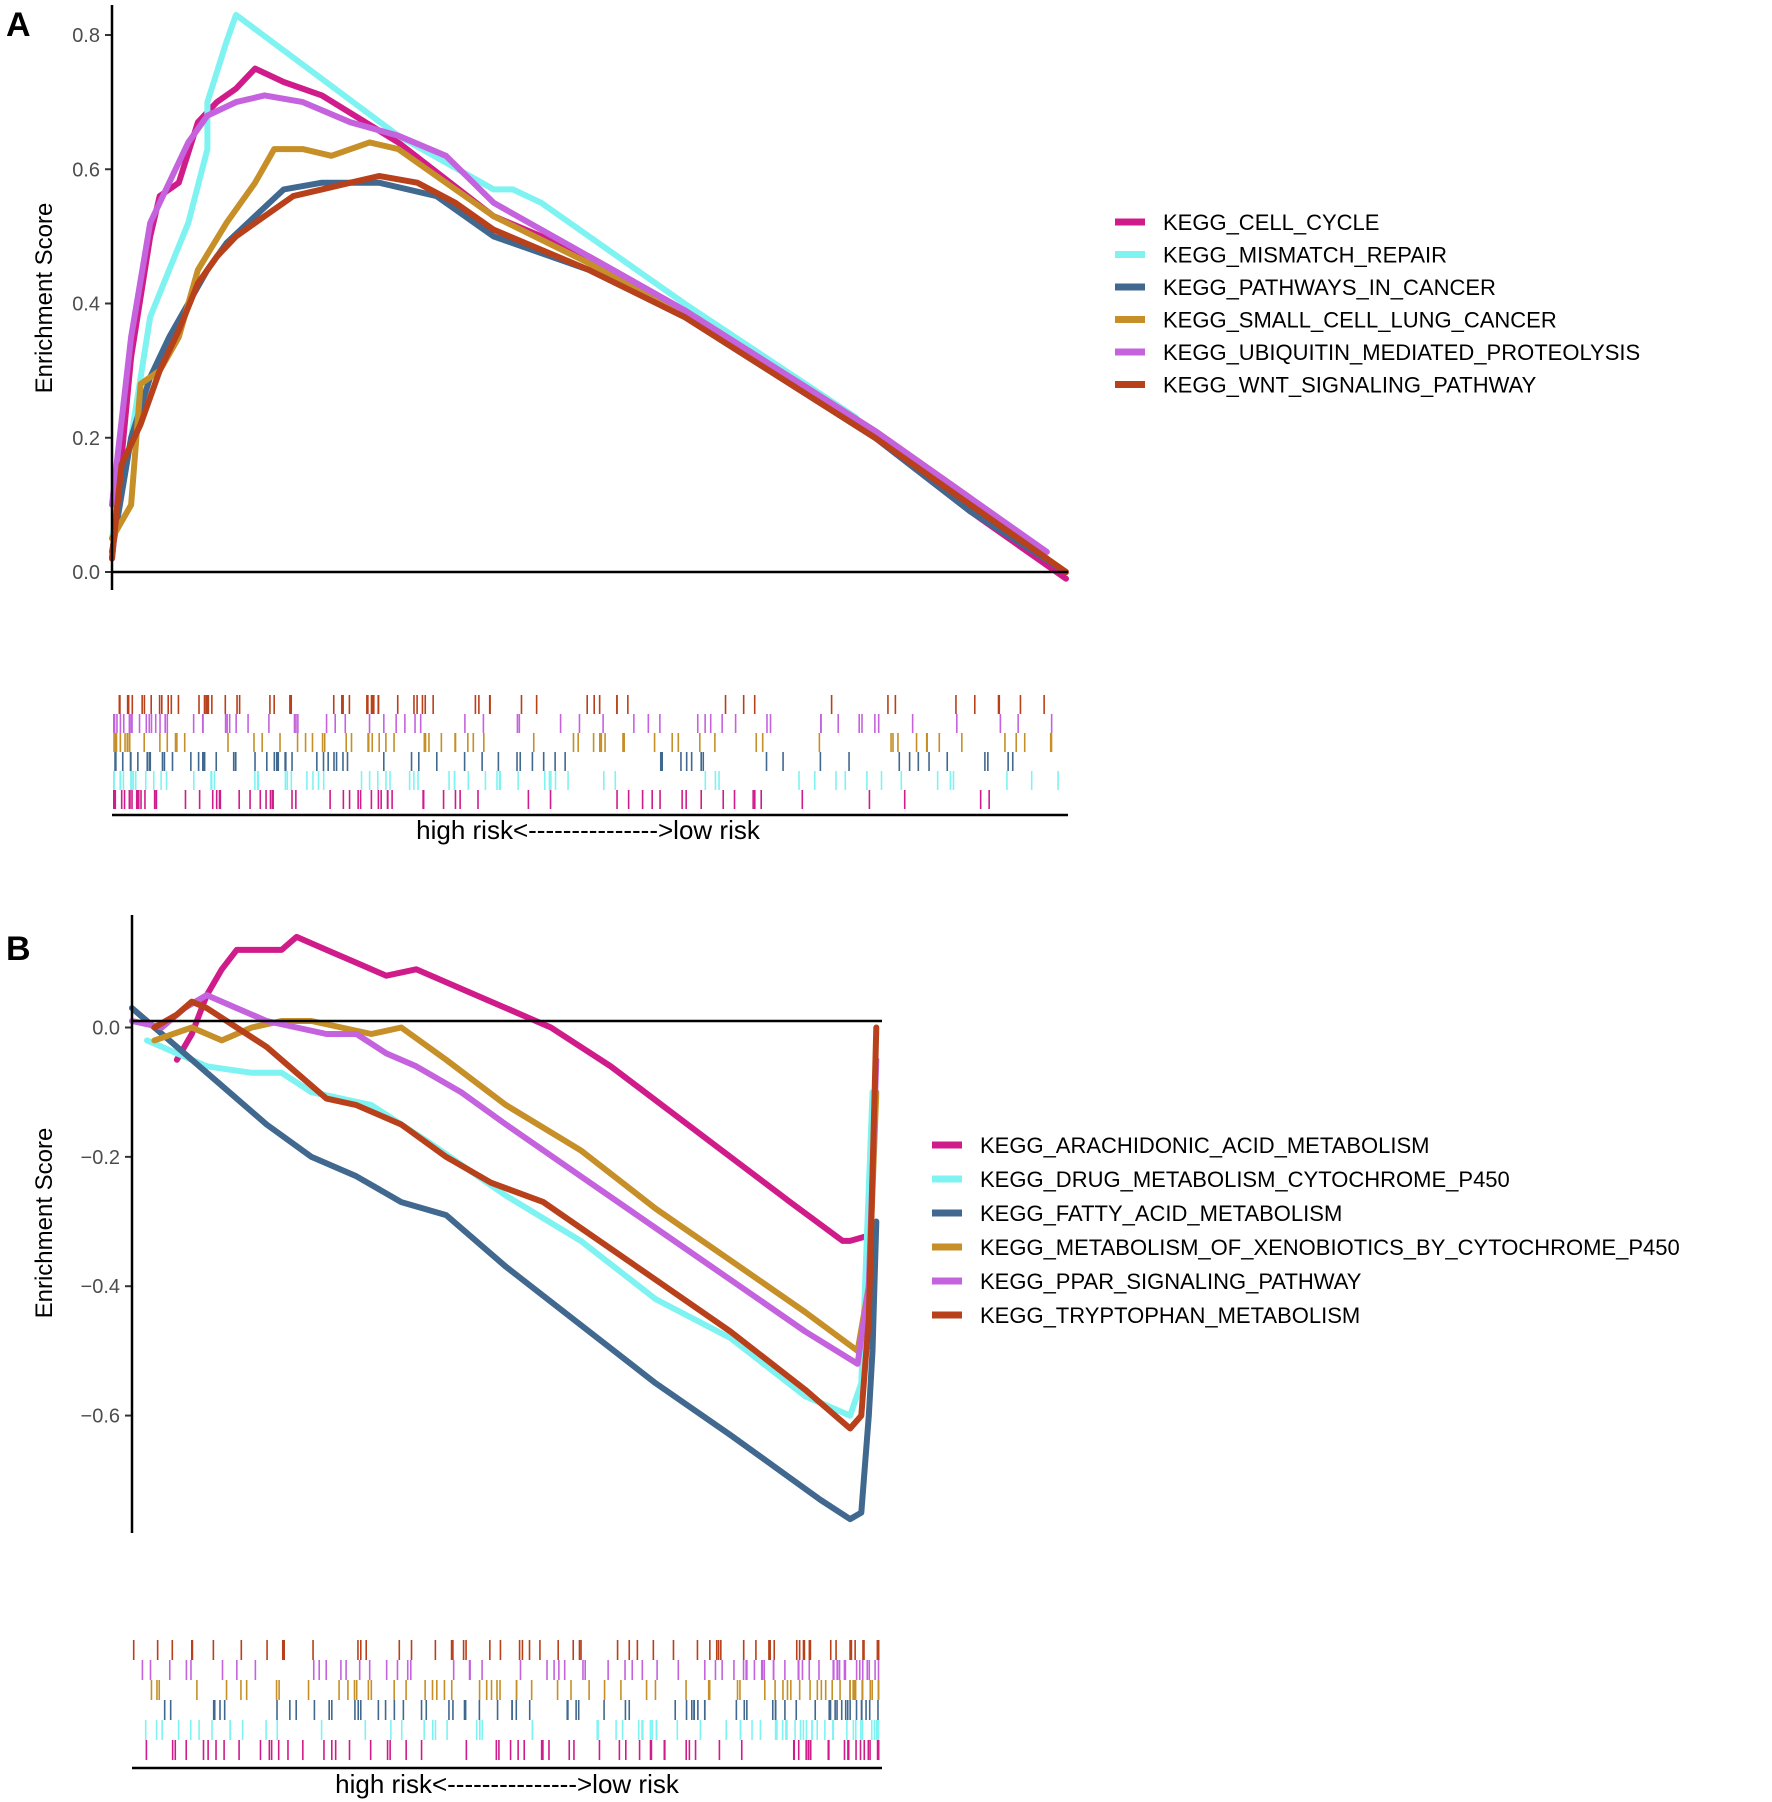 The width and height of the screenshot is (1772, 1802). Describe the element at coordinates (1350, 385) in the screenshot. I see `legend-label: KEGG_WNT_SIGNALING_PATHWAY` at that location.